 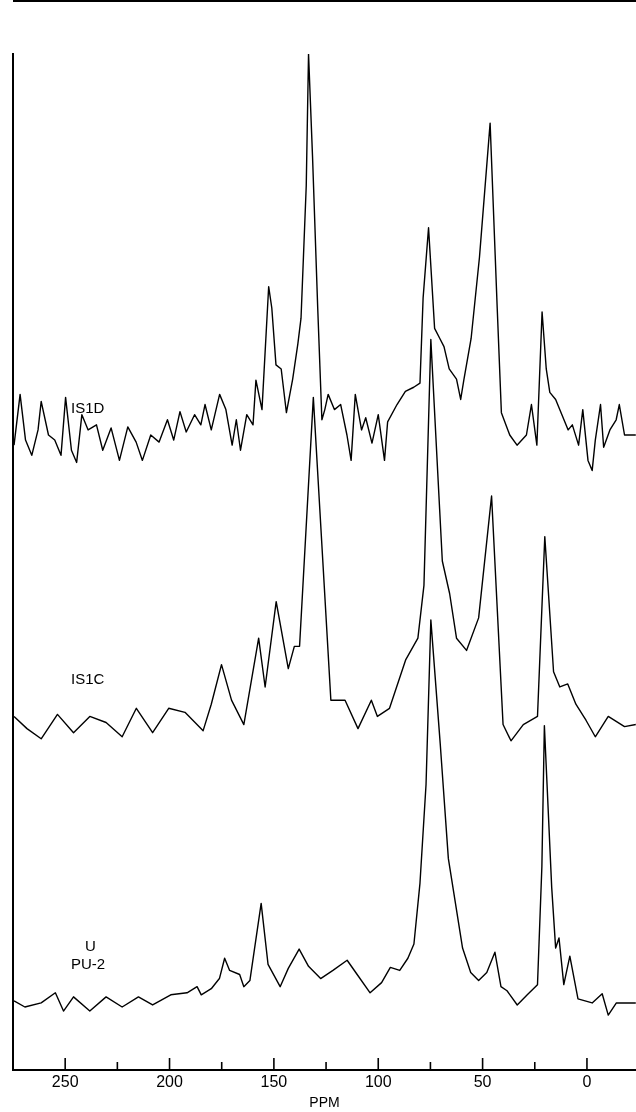 What do you see at coordinates (324, 1102) in the screenshot?
I see `x-axis-title: PPM` at bounding box center [324, 1102].